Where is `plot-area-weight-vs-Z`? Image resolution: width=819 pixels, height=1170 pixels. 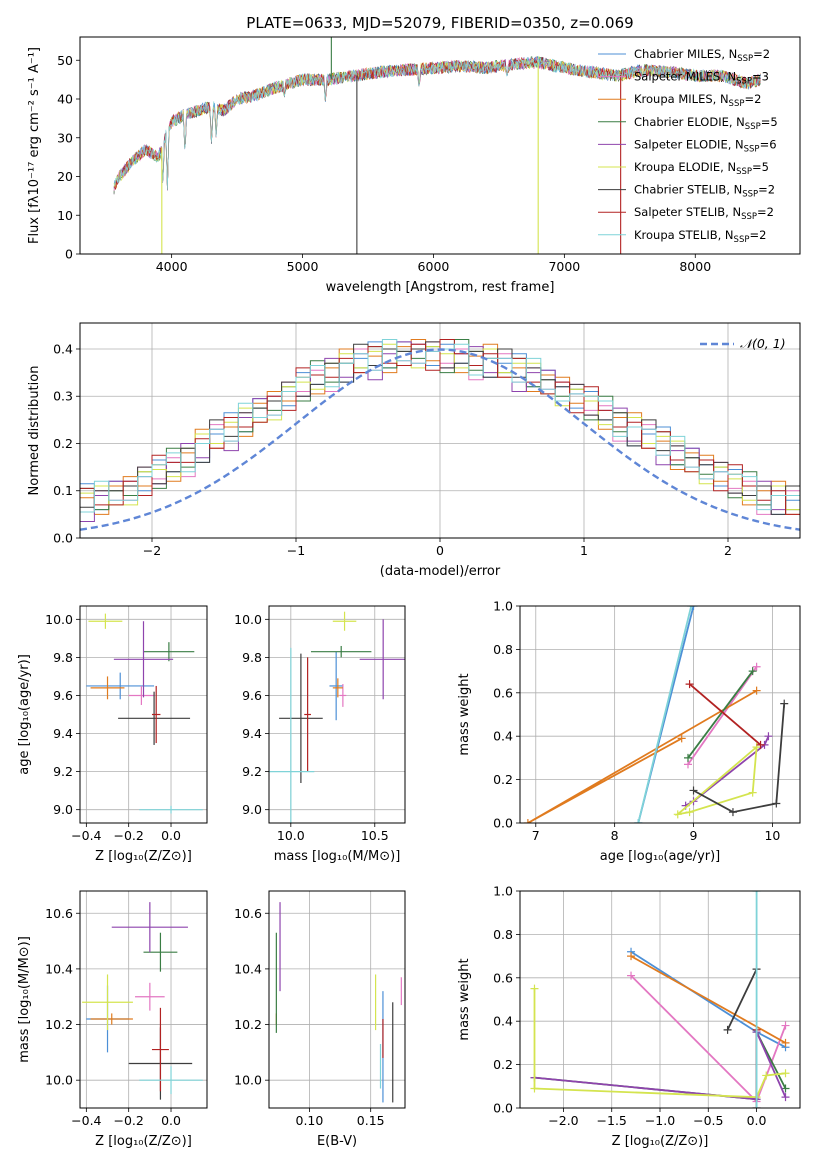 plot-area-weight-vs-Z is located at coordinates (660, 999).